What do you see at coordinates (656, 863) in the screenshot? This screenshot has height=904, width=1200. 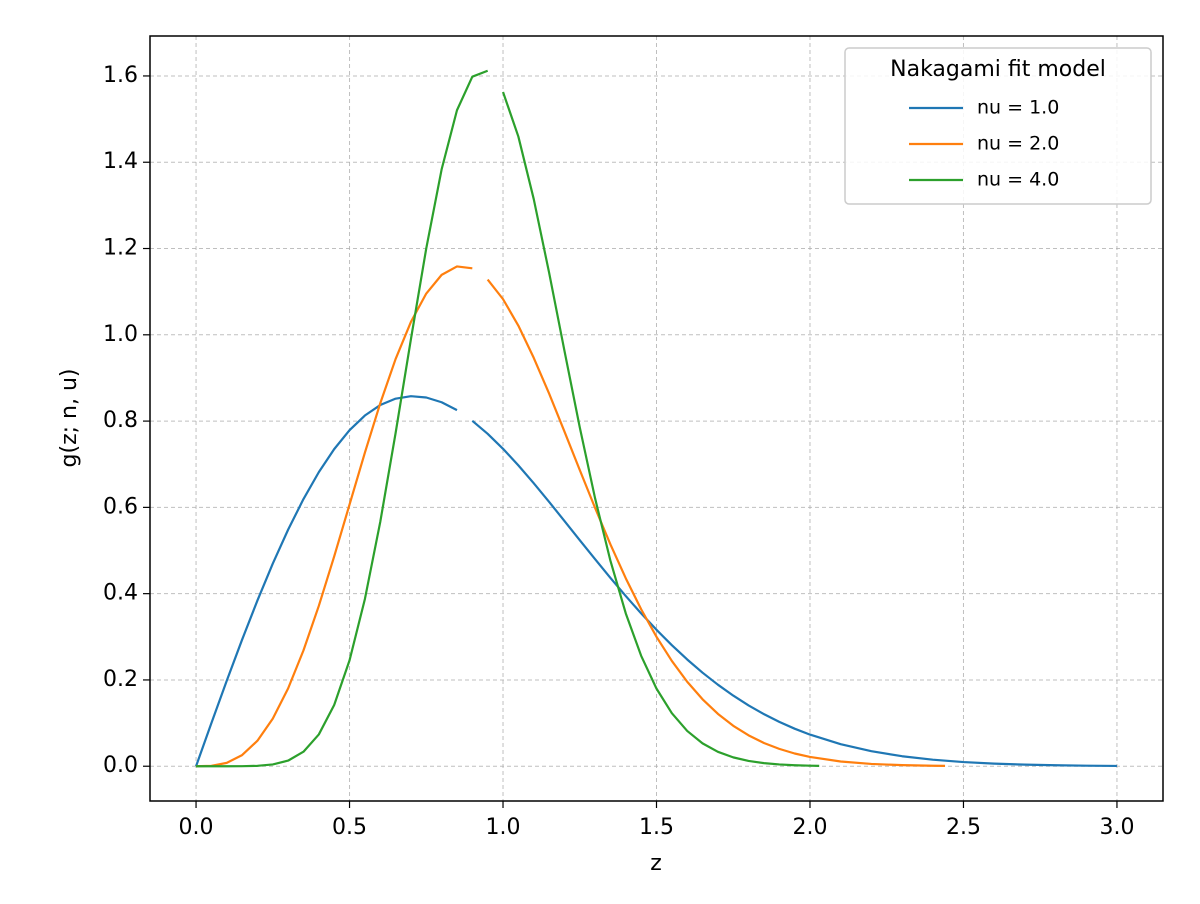 I see `x-axis-label: z` at bounding box center [656, 863].